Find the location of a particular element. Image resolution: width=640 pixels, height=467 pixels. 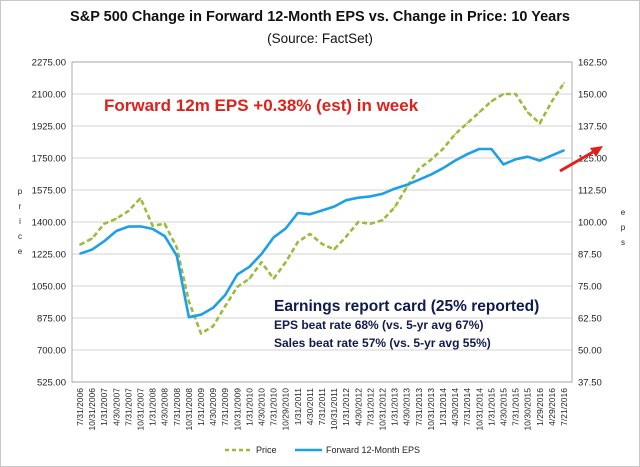

x-tick-label: 4/30/2010 is located at coordinates (262, 407).